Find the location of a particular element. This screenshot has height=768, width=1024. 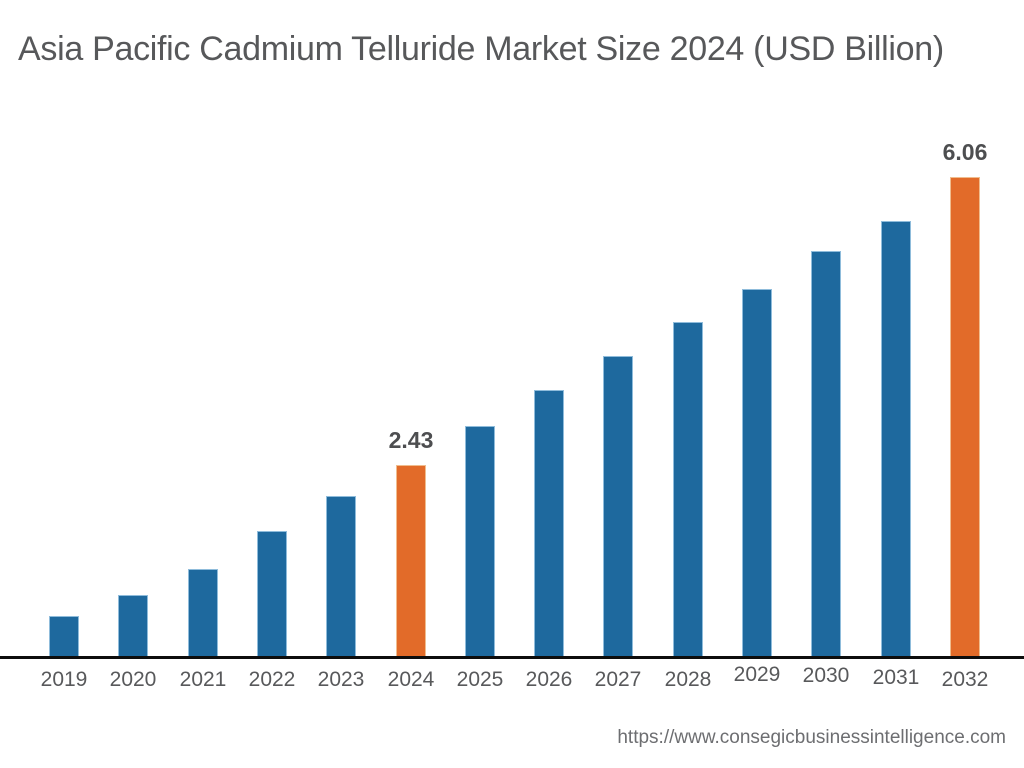

tick-label-2027: 2027 is located at coordinates (618, 679).